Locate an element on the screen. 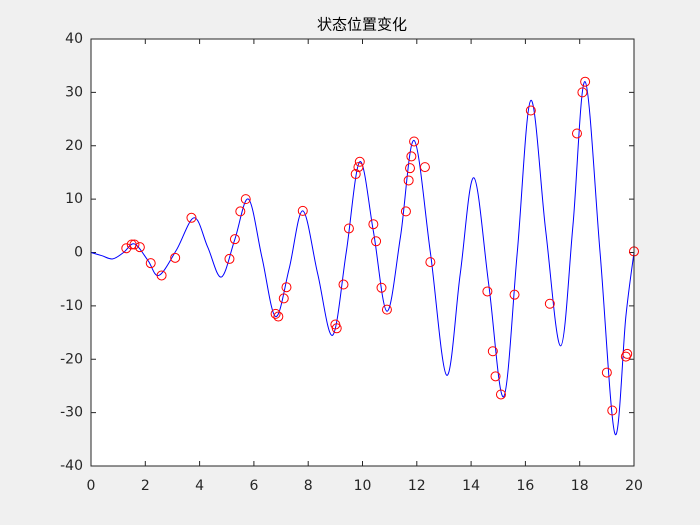 The width and height of the screenshot is (700, 525). x-tick-label: 4 is located at coordinates (199, 486).